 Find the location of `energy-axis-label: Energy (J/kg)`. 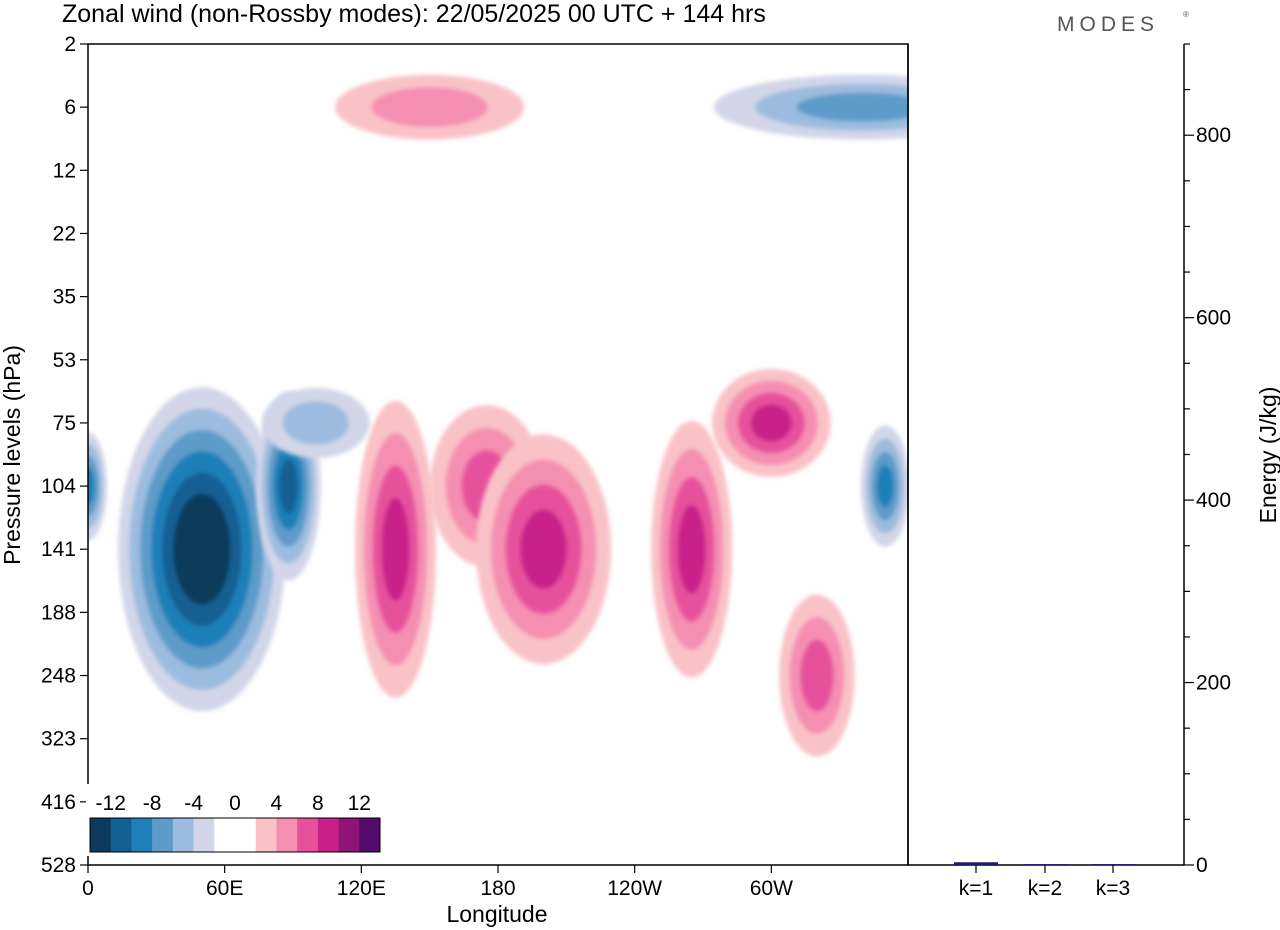

energy-axis-label: Energy (J/kg) is located at coordinates (1267, 455).